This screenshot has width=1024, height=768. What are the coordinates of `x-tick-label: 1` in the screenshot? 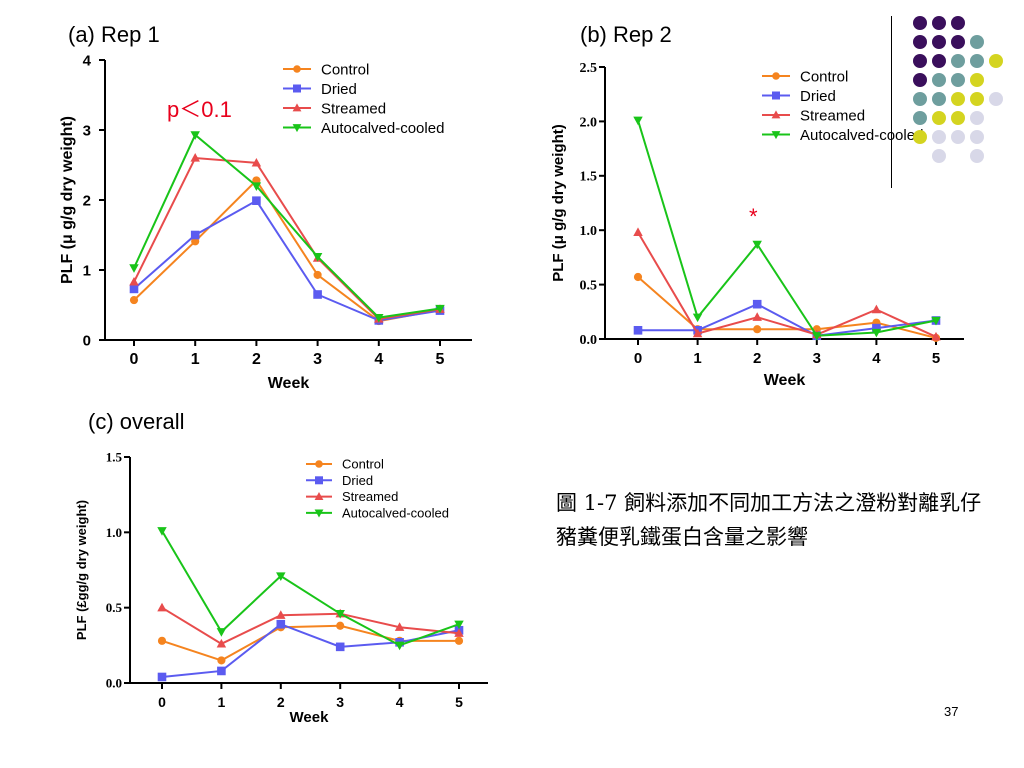 It's located at (195, 359).